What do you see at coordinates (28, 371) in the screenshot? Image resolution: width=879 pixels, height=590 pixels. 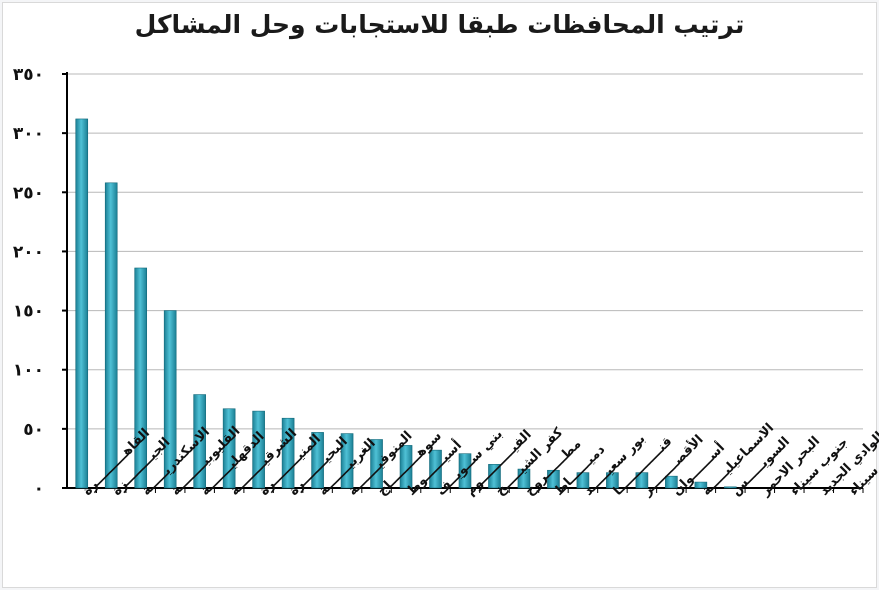 I see `y-tick-label: ١٠٠` at bounding box center [28, 371].